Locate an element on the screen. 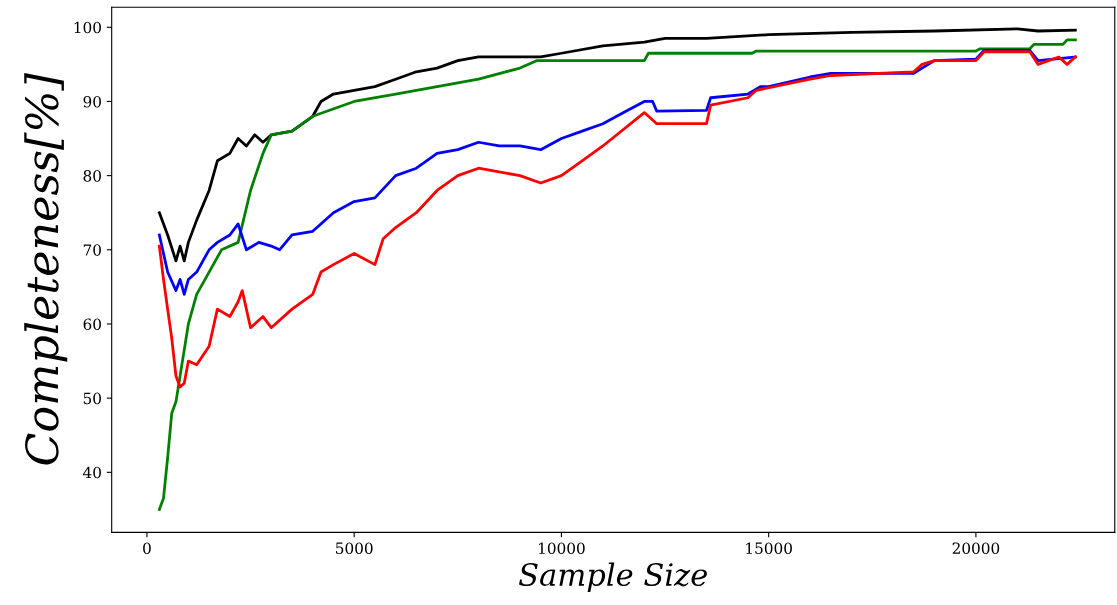 The image size is (1117, 605). y-tick-label: 80 is located at coordinates (92, 176).